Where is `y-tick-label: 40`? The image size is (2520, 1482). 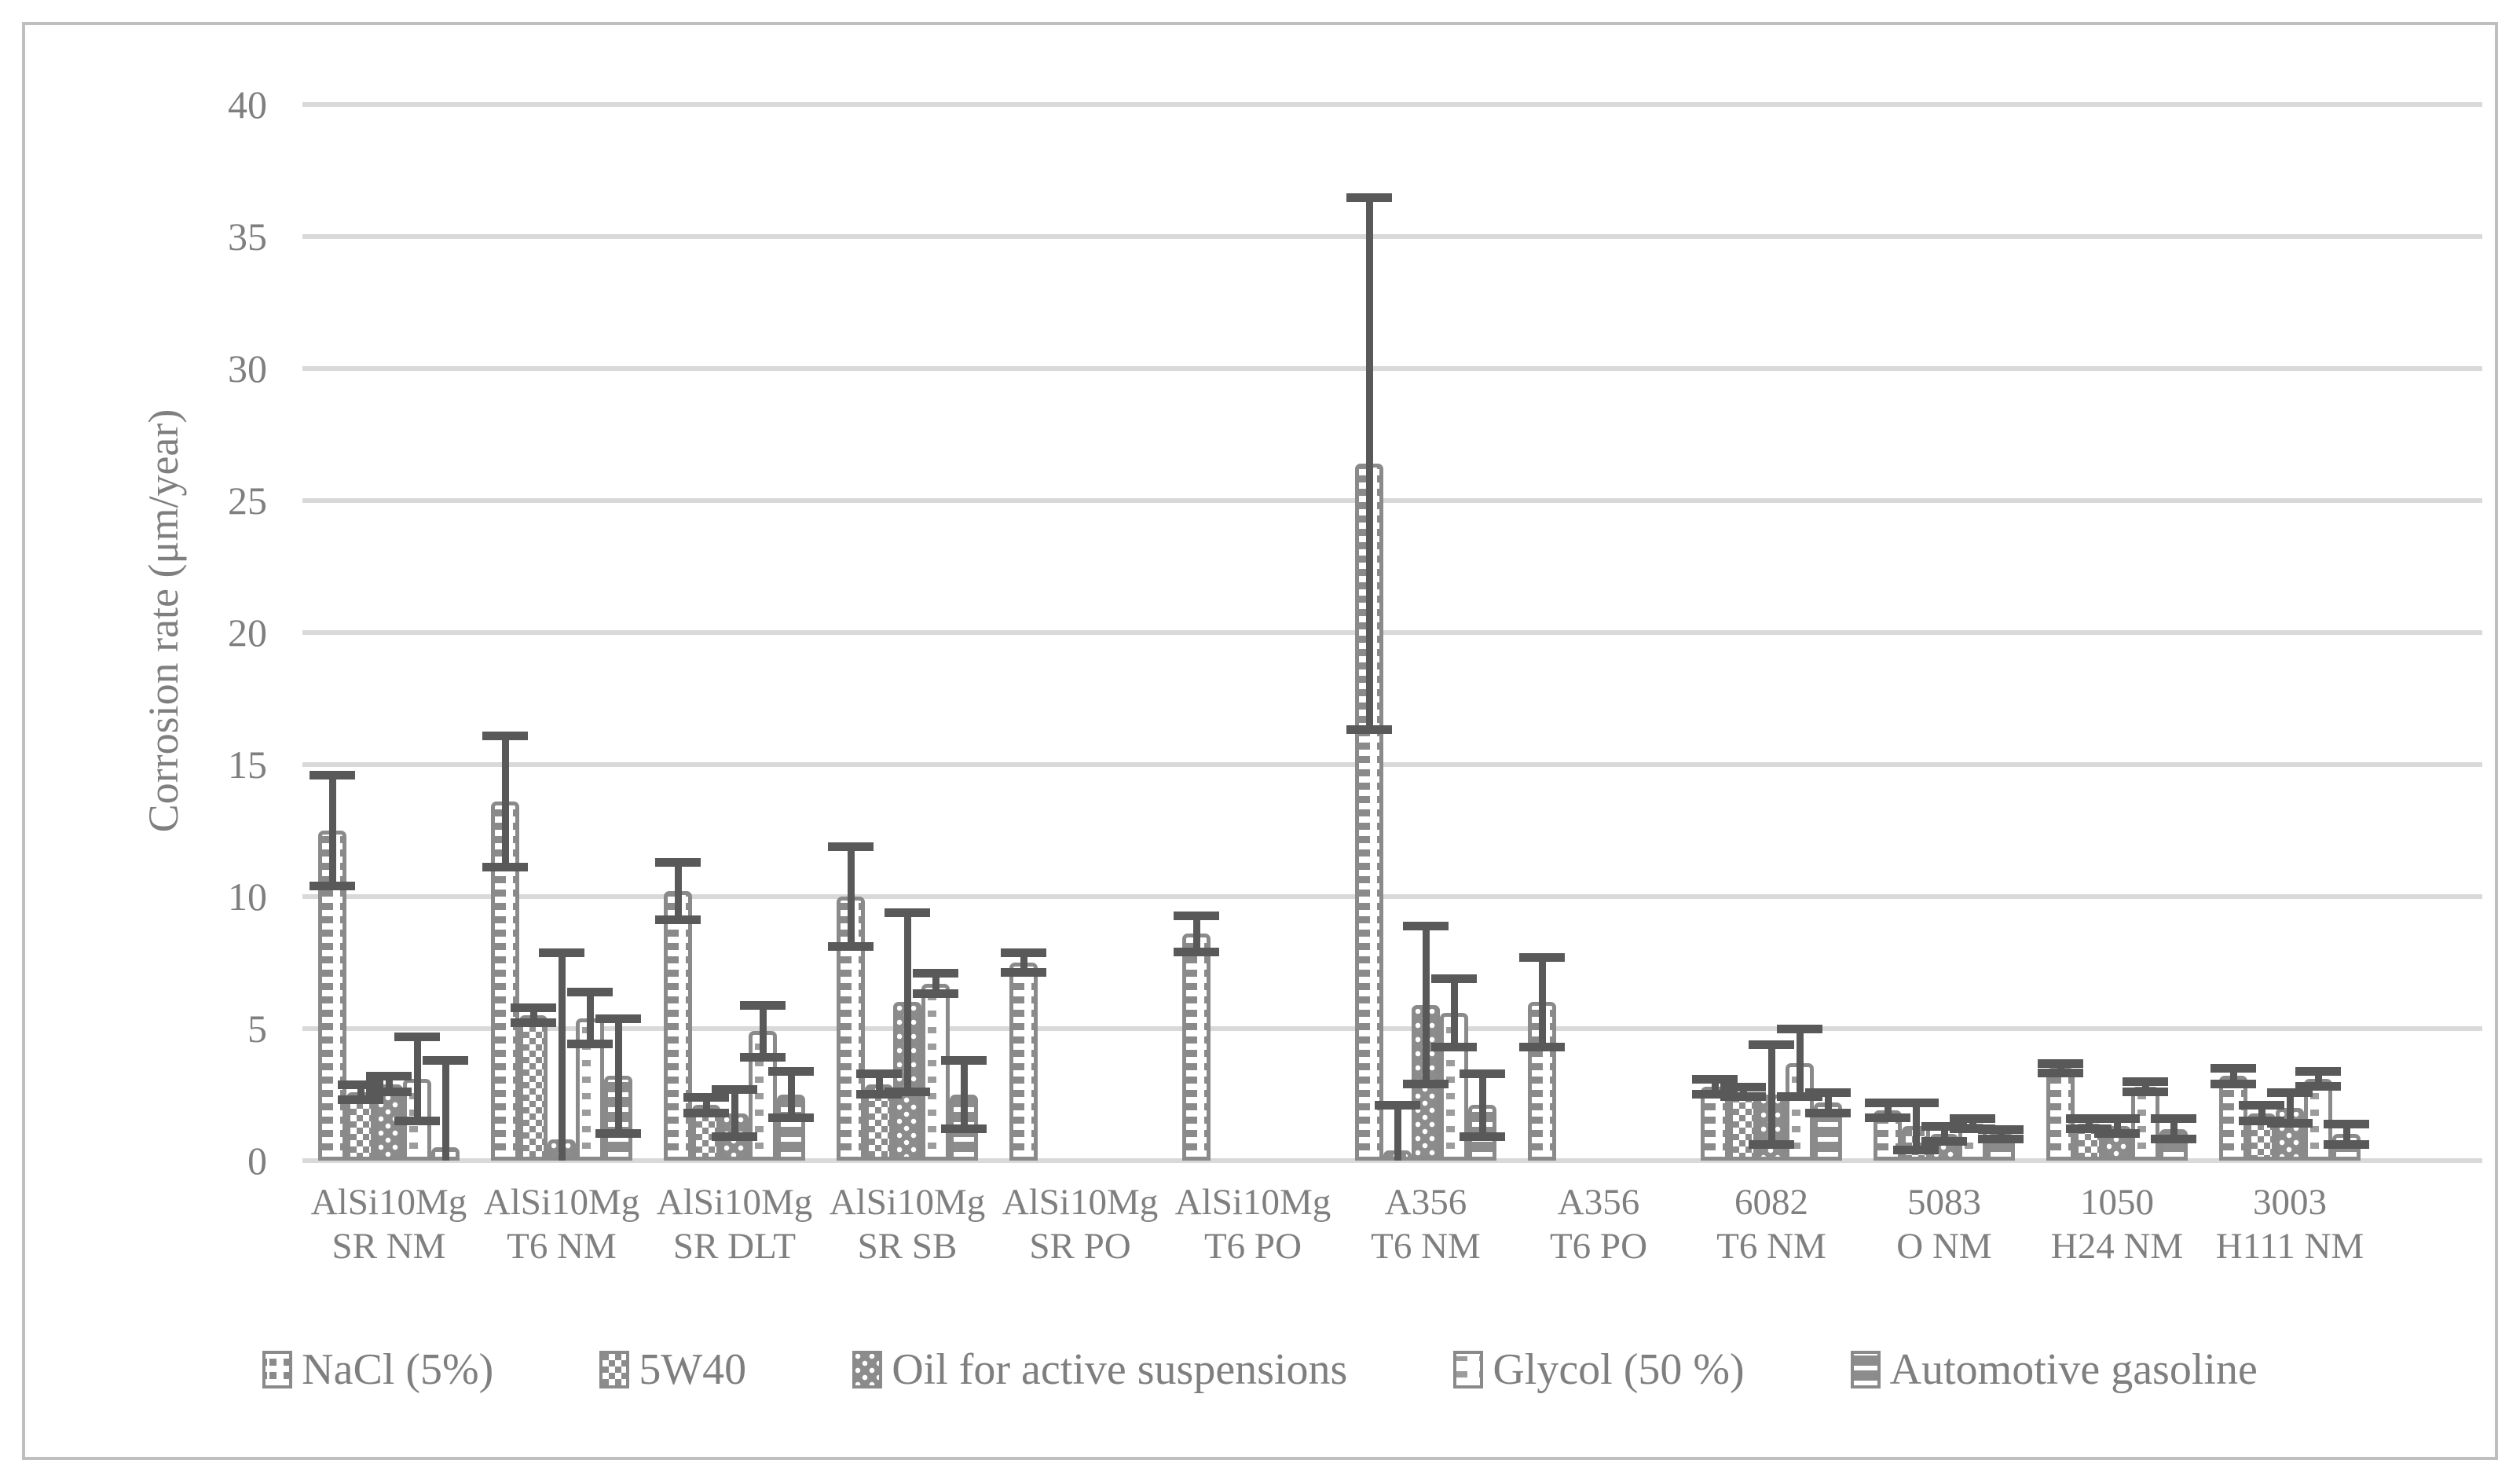 y-tick-label: 40 is located at coordinates (247, 105).